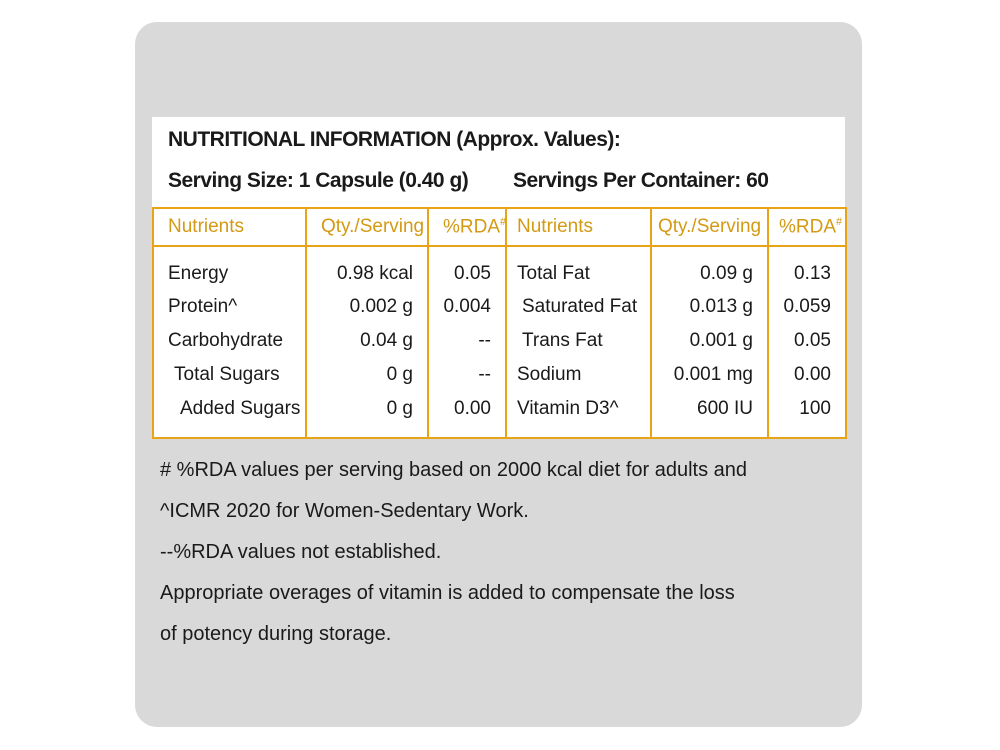 This screenshot has width=1000, height=750. What do you see at coordinates (229, 307) in the screenshot?
I see `table-cell: Protein^` at bounding box center [229, 307].